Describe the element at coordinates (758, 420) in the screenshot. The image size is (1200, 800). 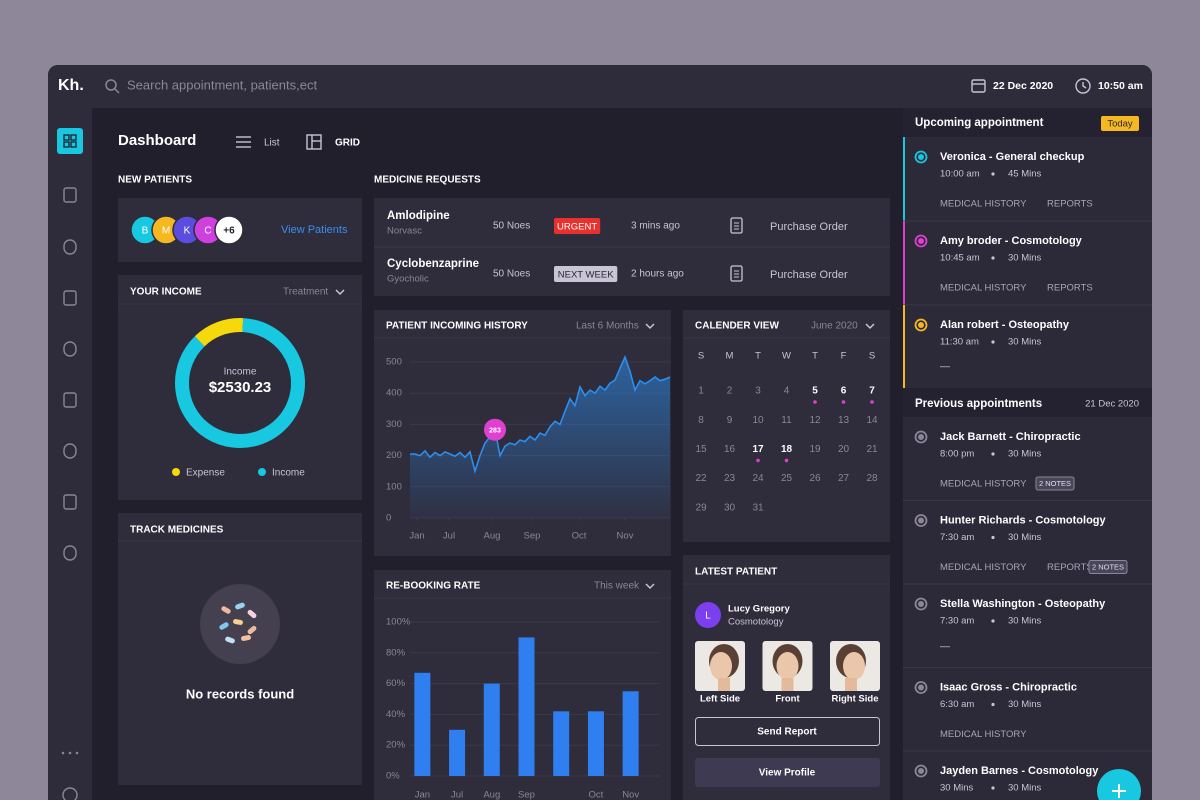
I see `calendar-day: 10` at that location.